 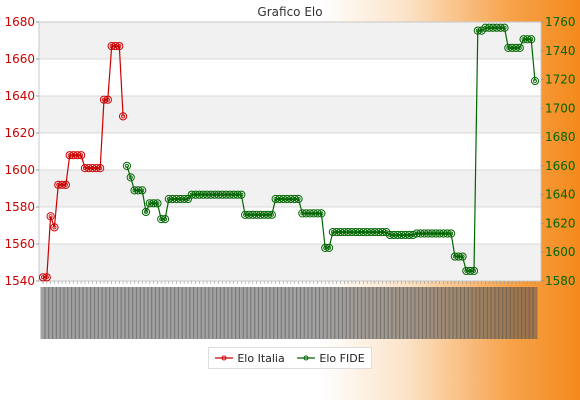 What do you see at coordinates (19, 281) in the screenshot?
I see `y-left-tick-label: 1540` at bounding box center [19, 281].